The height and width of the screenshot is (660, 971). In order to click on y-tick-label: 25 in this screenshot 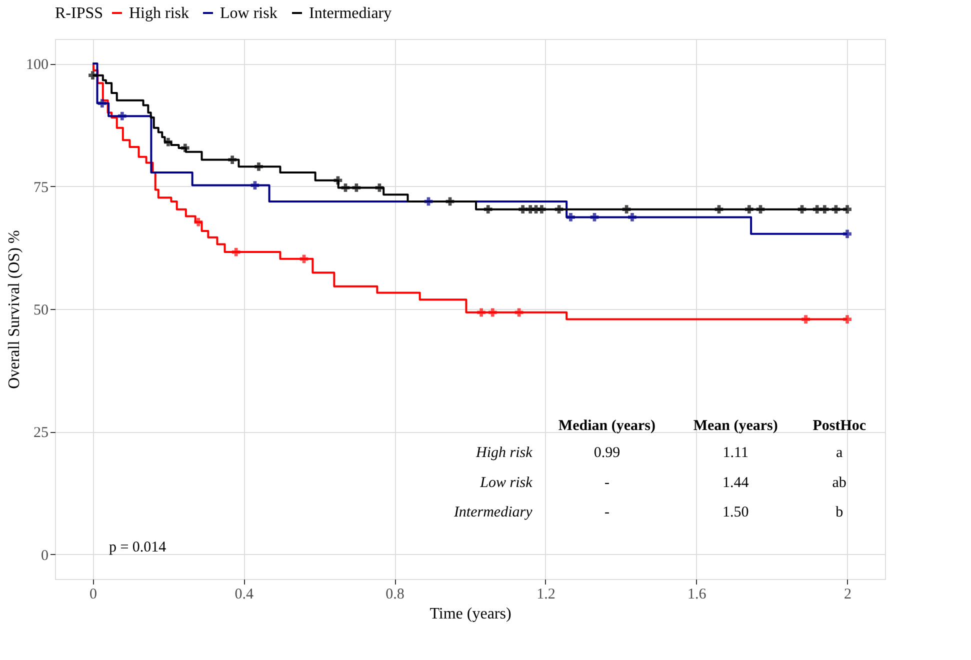, I will do `click(41, 433)`.